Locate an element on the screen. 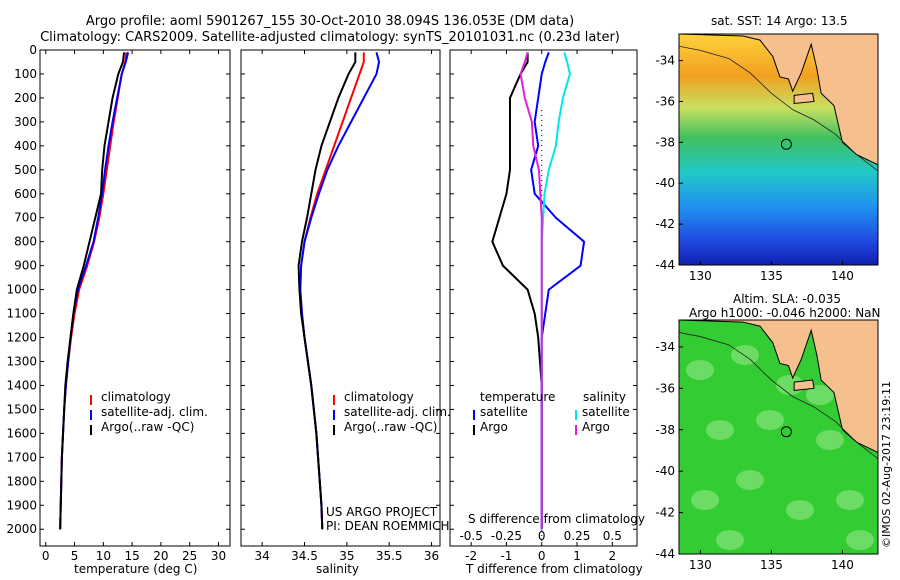  temperature-legend-satellite: satellite-adj. clim. is located at coordinates (154, 412).